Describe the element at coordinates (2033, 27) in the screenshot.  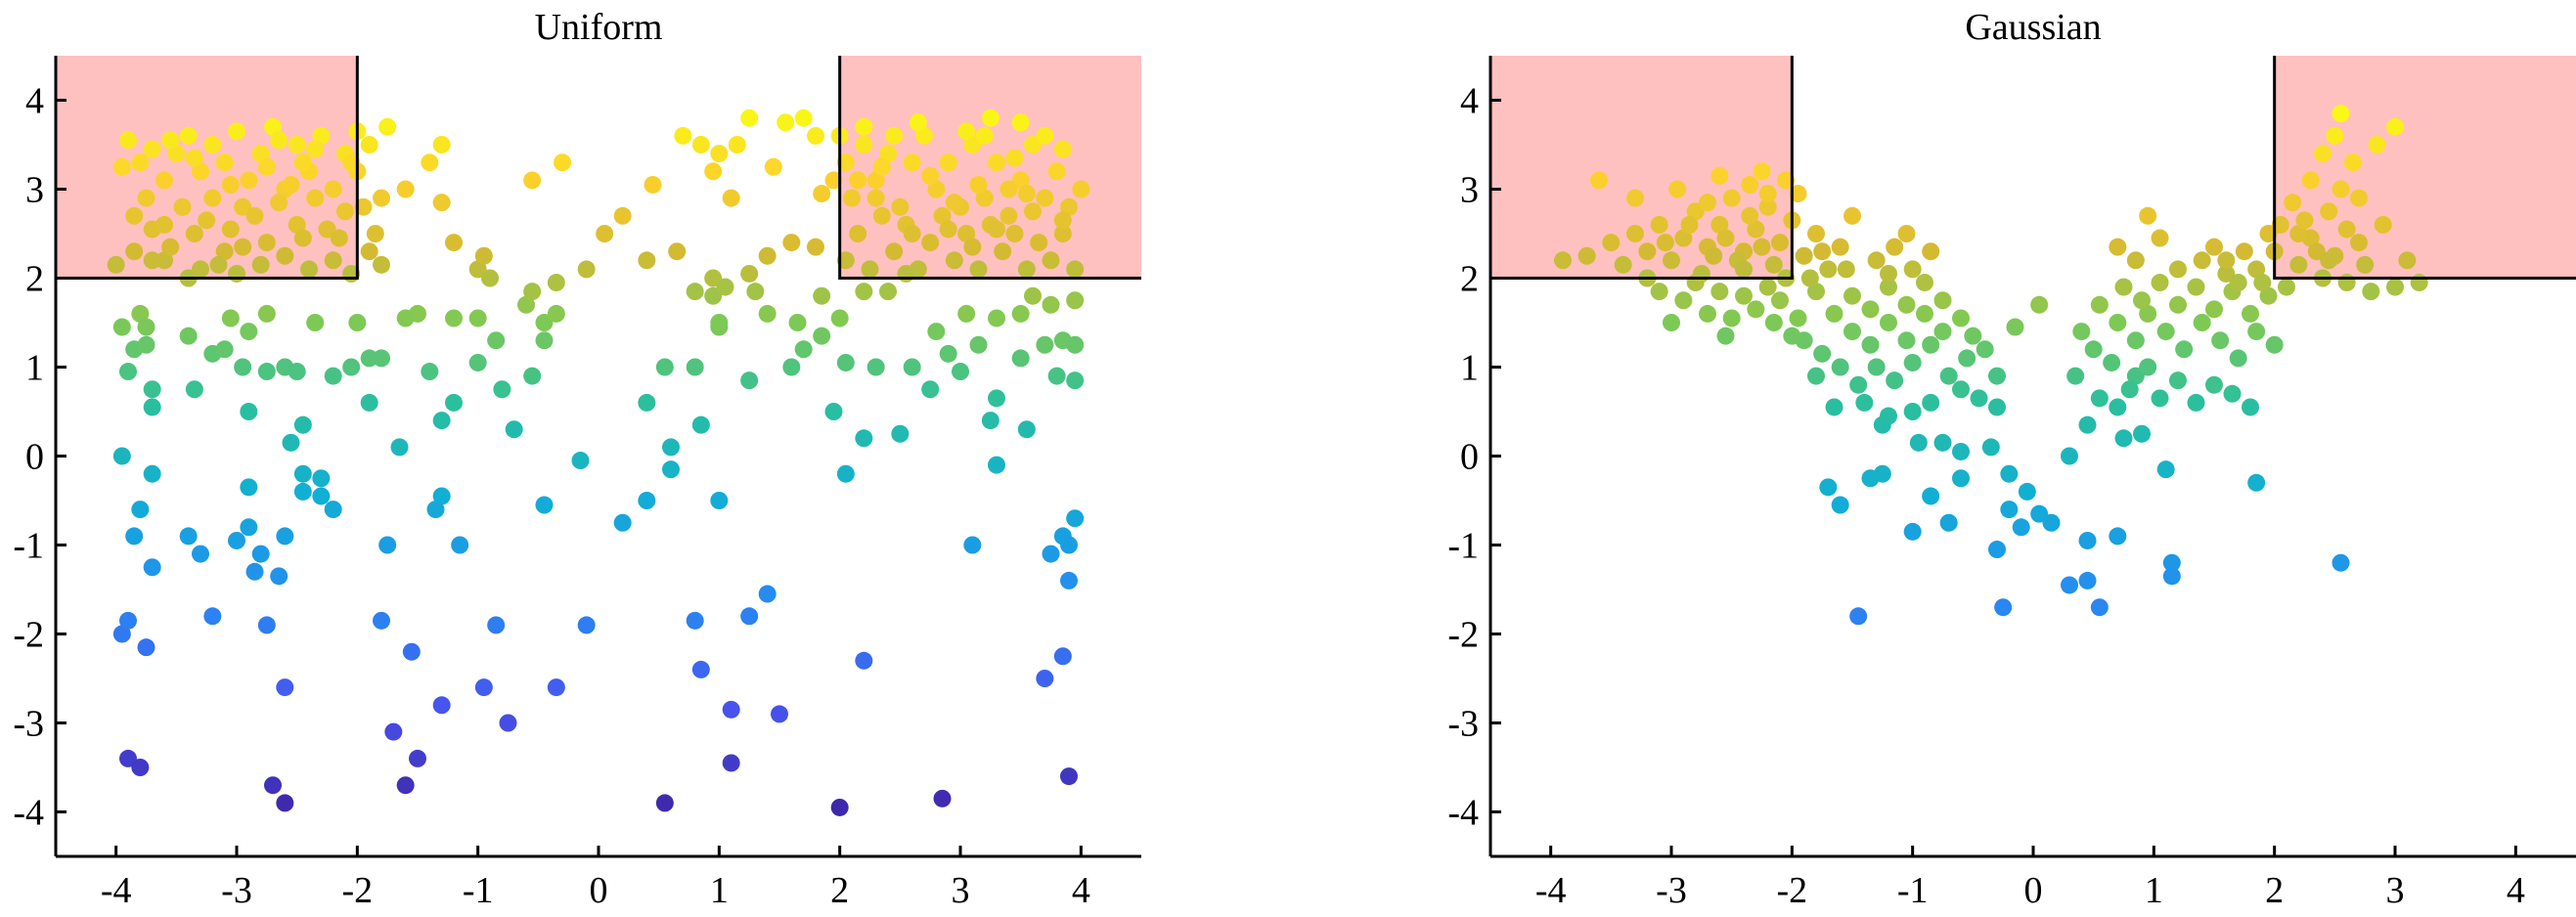
I see `chart-title: Gaussian` at that location.